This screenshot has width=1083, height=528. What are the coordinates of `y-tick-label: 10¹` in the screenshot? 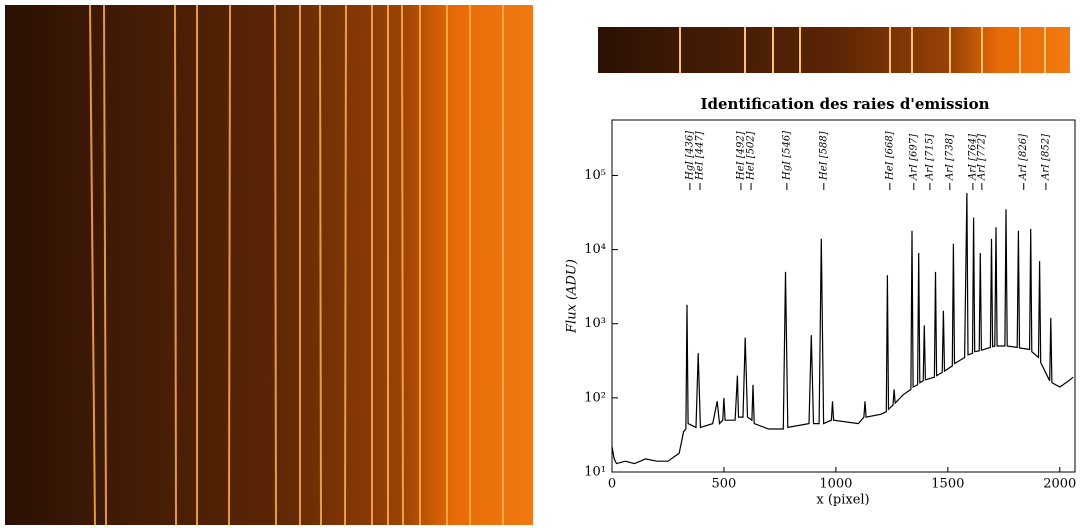 It's located at (595, 472).